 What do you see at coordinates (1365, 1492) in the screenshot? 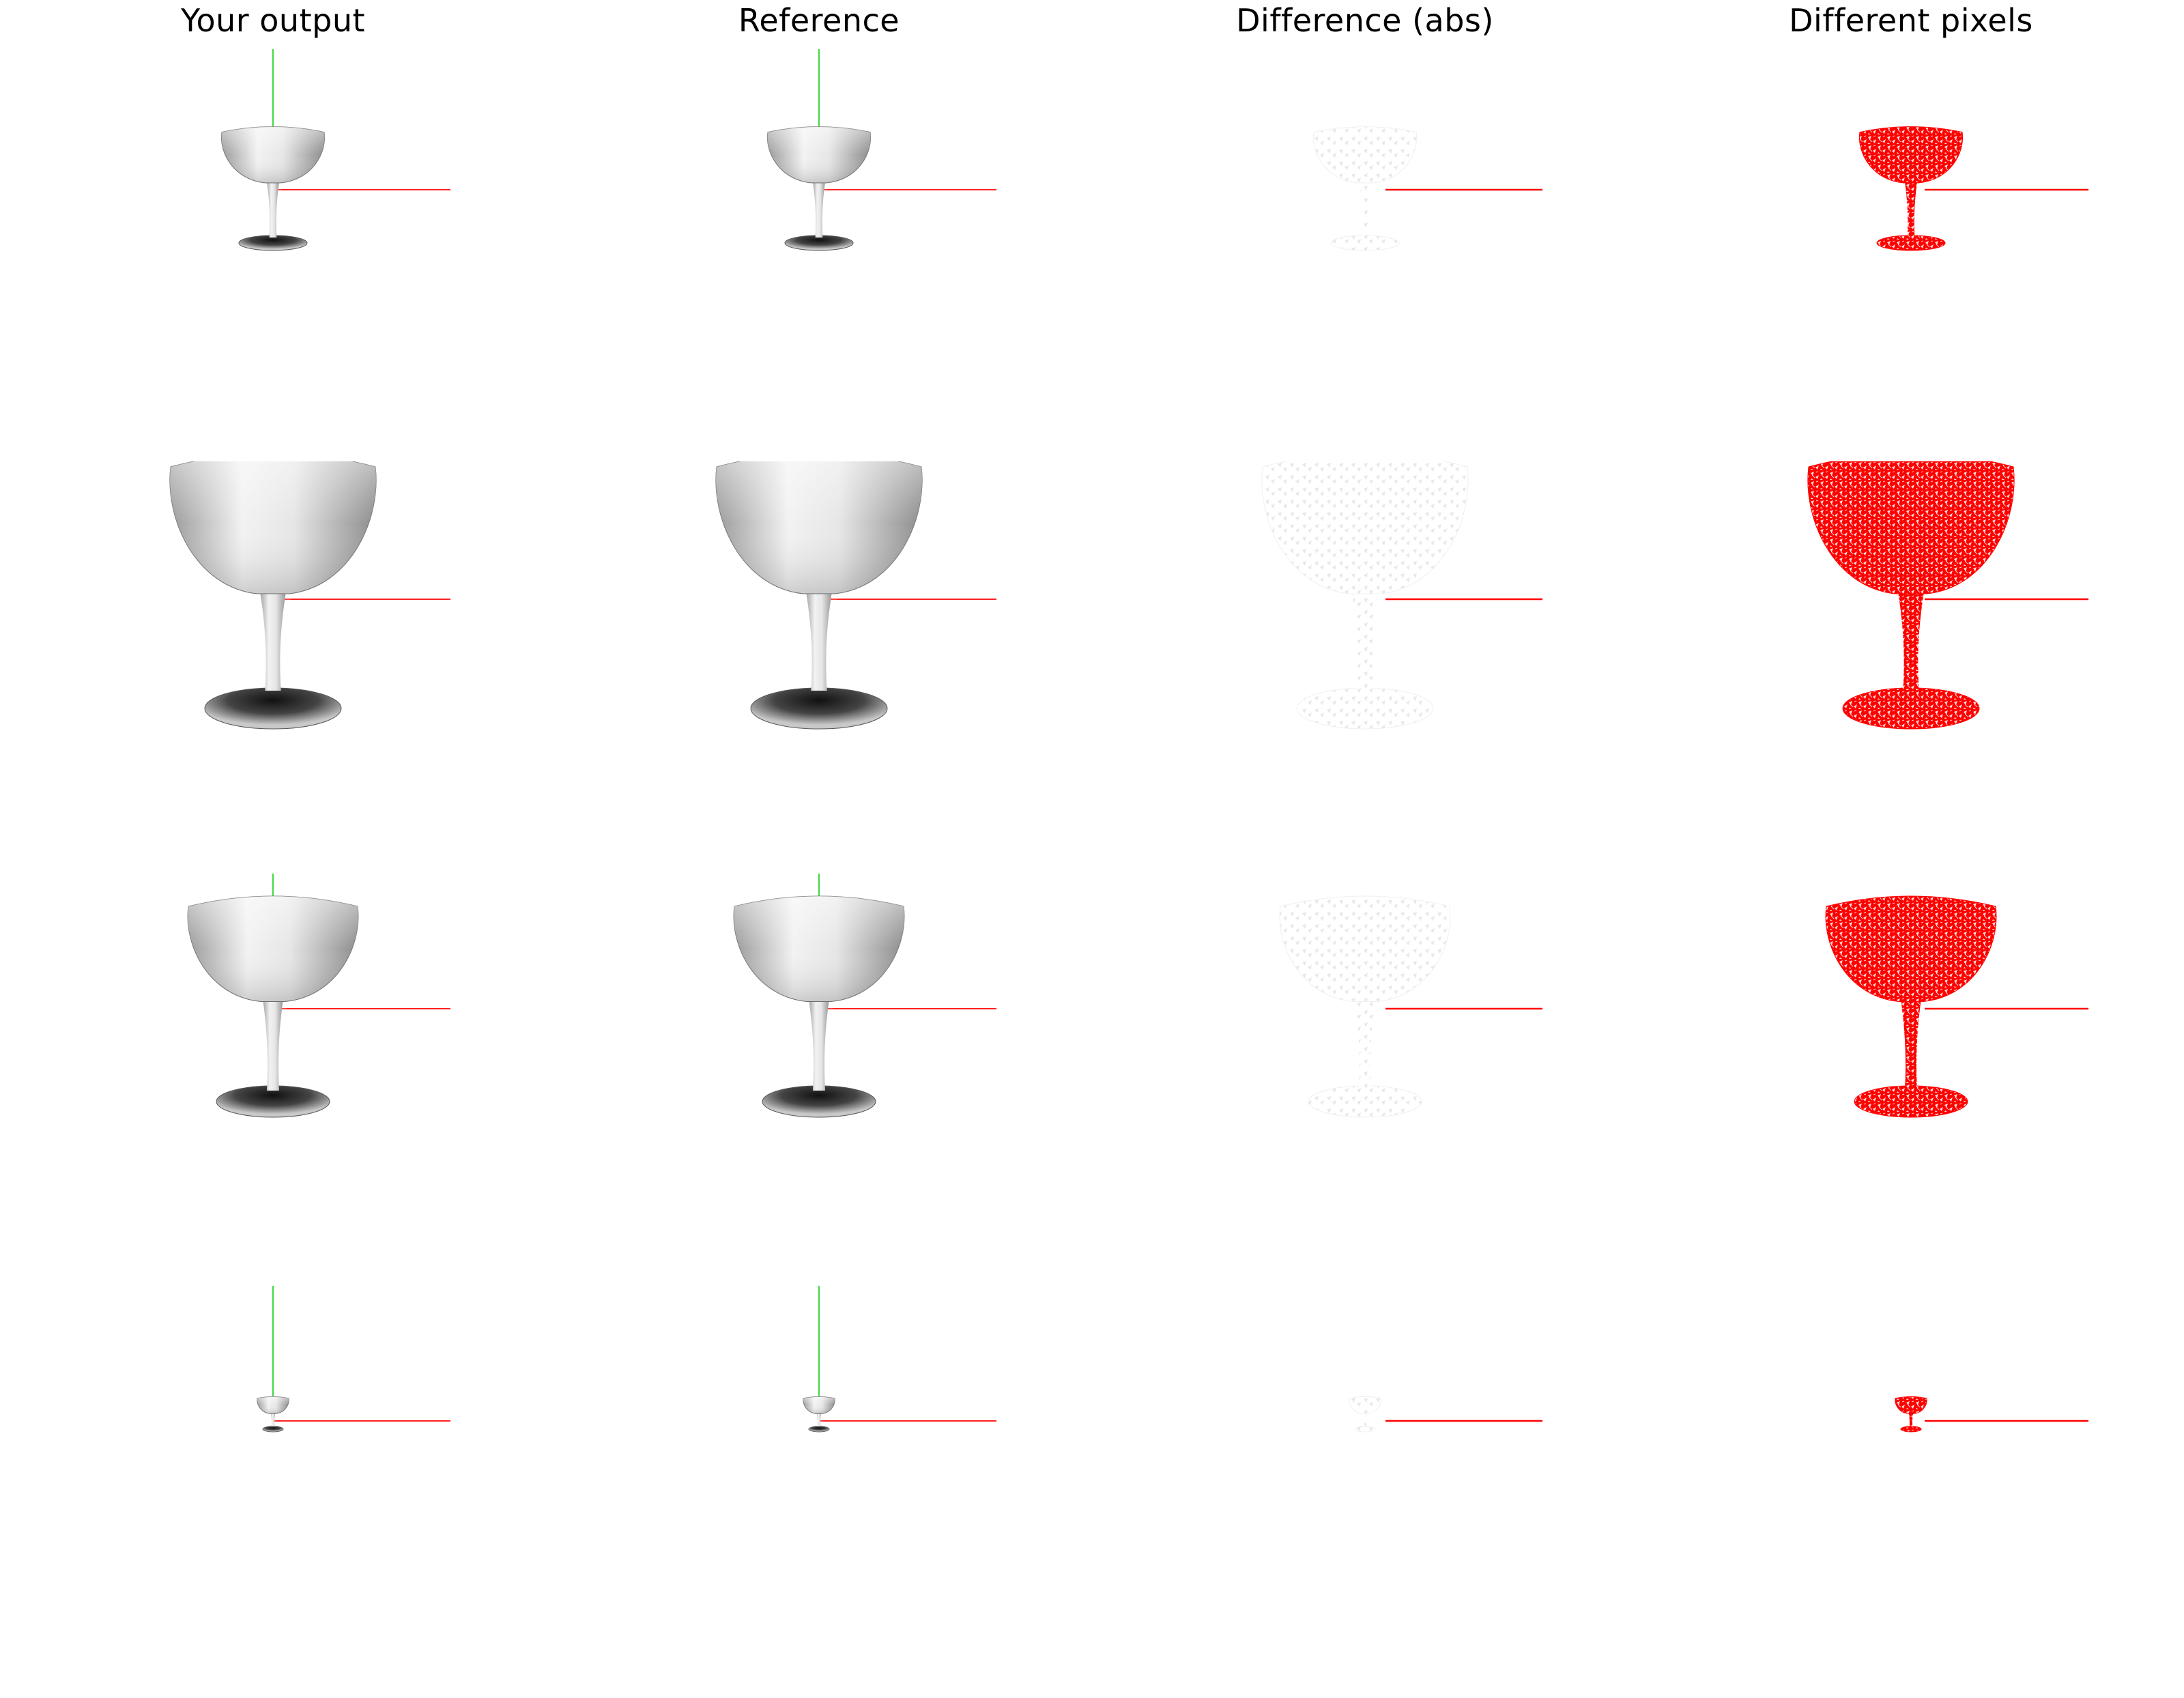
I see `panel-row-4-difference` at bounding box center [1365, 1492].